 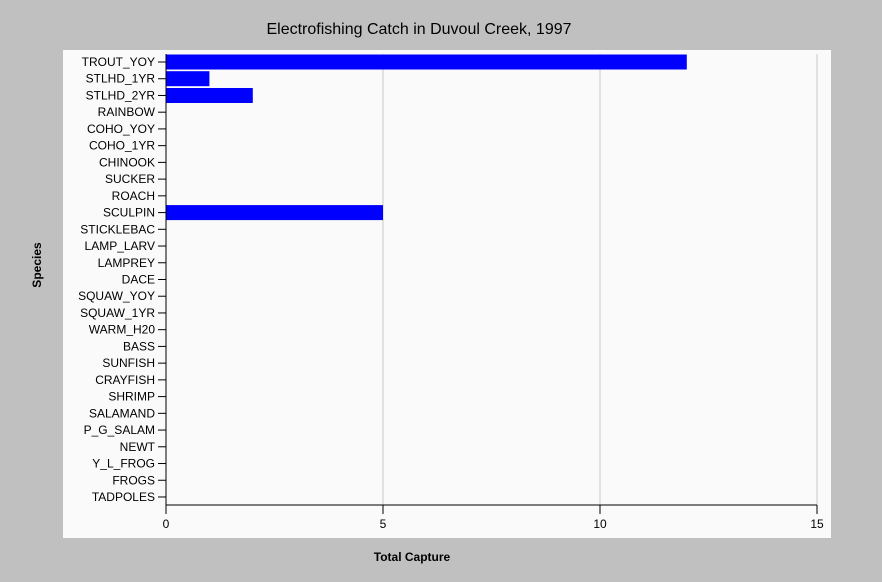 What do you see at coordinates (128, 363) in the screenshot?
I see `y-tick-label: SUNFISH` at bounding box center [128, 363].